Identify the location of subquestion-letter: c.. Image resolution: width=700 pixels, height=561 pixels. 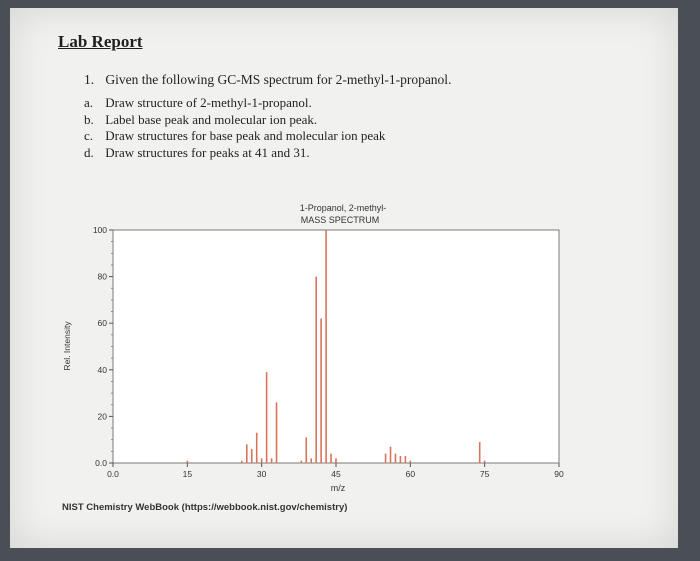
(89, 135).